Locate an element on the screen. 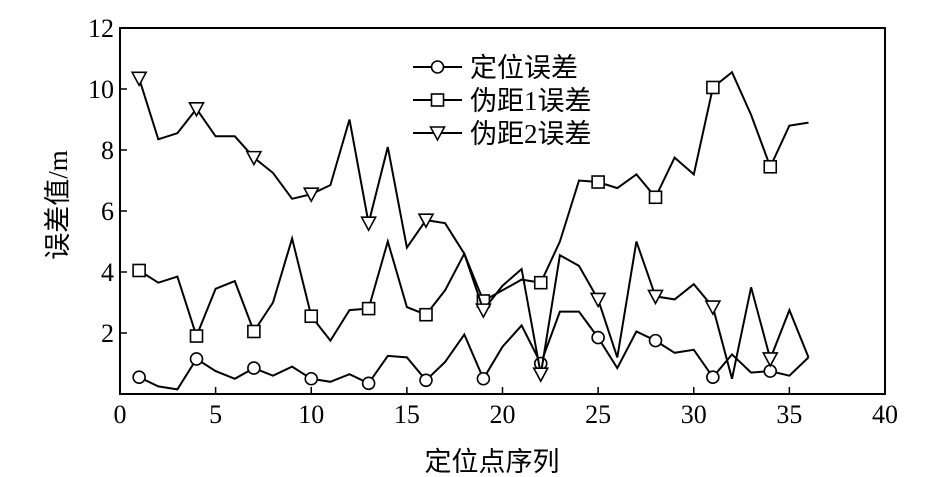  legend-entry: 伪距1误差 is located at coordinates (502, 101).